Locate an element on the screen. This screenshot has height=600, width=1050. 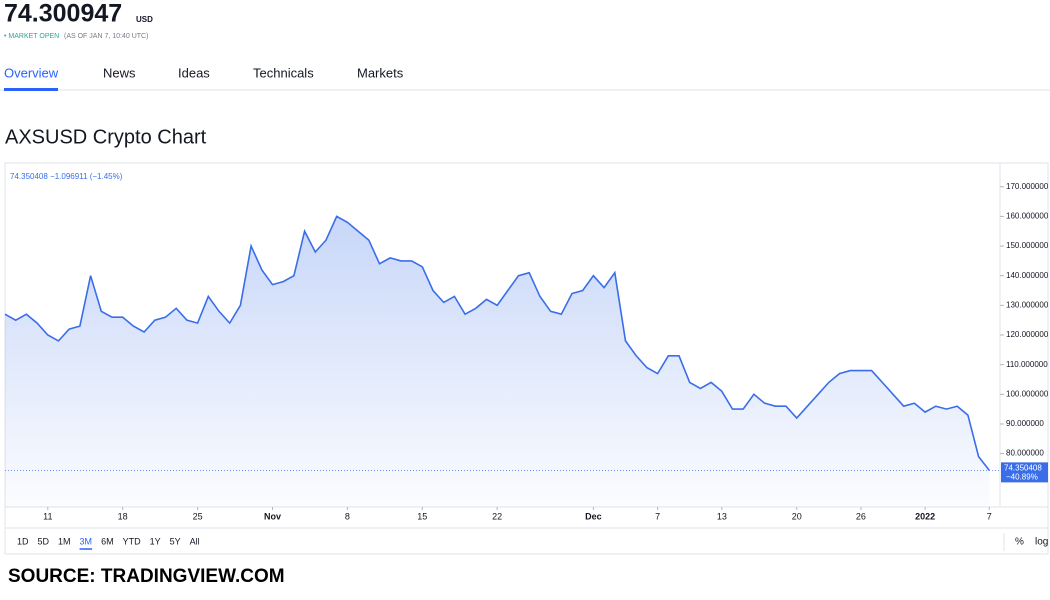
range-button: 3M is located at coordinates (86, 541).